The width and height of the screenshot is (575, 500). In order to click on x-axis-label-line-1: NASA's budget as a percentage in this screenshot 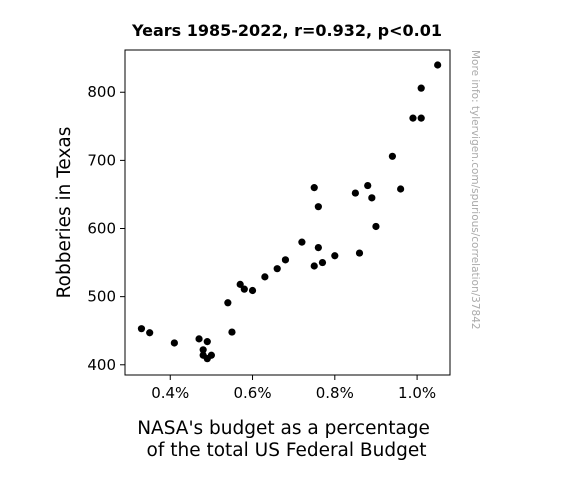, I will do `click(283, 428)`.